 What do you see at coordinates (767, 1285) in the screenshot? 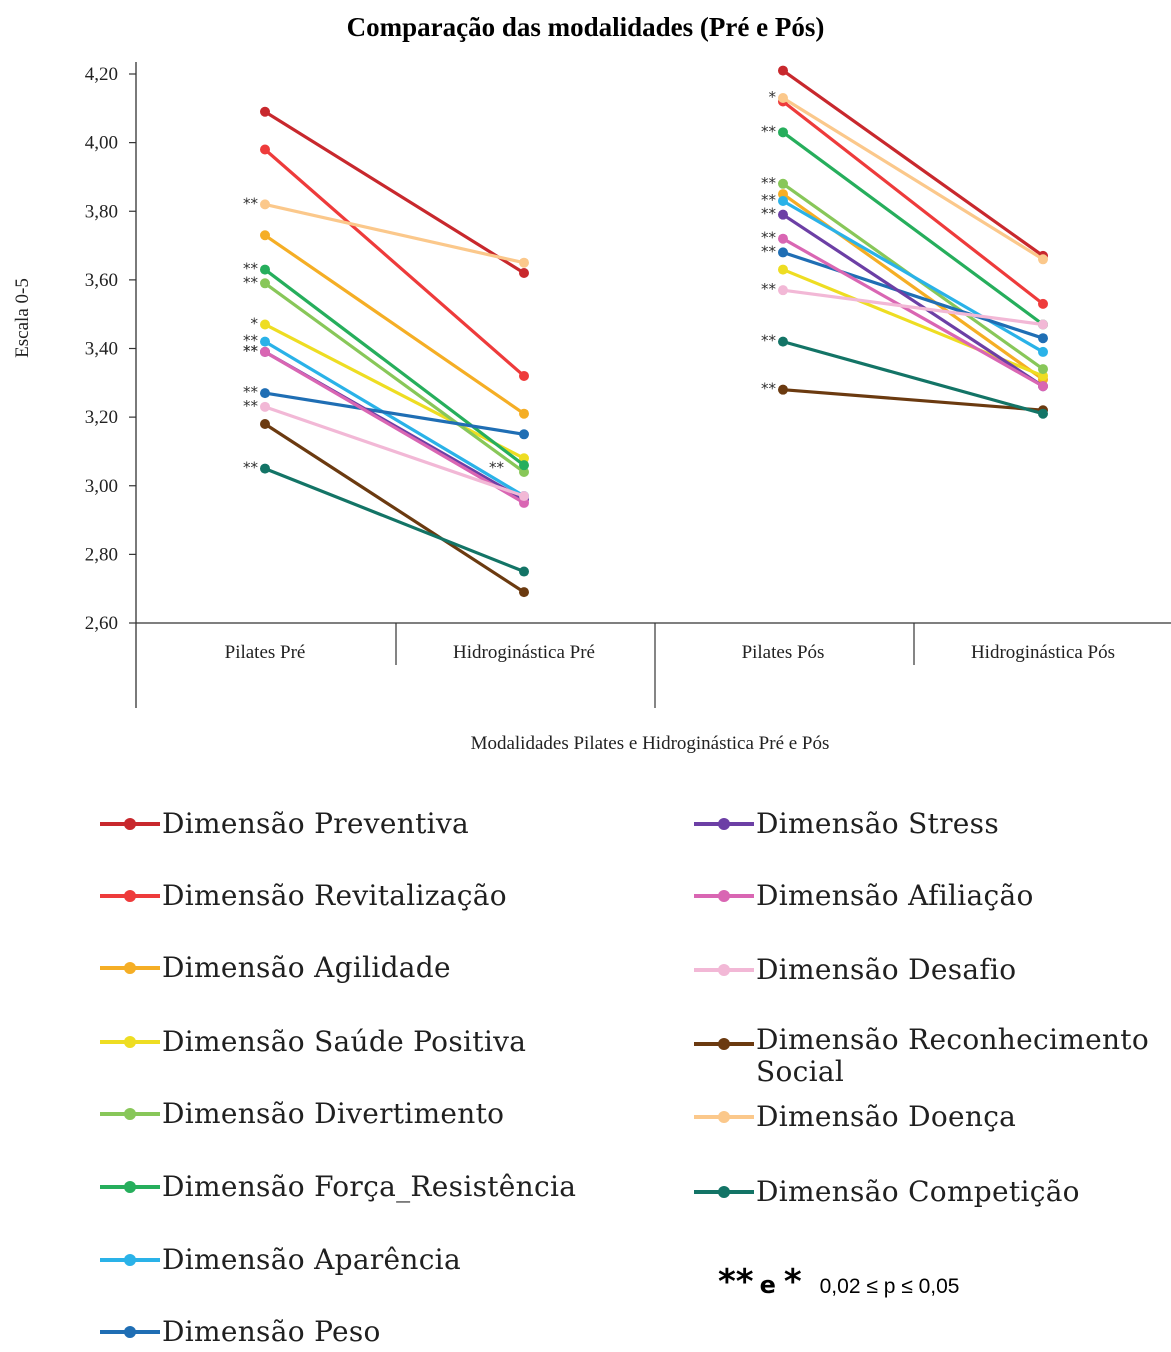
I see `note-conjunction: e` at bounding box center [767, 1285].